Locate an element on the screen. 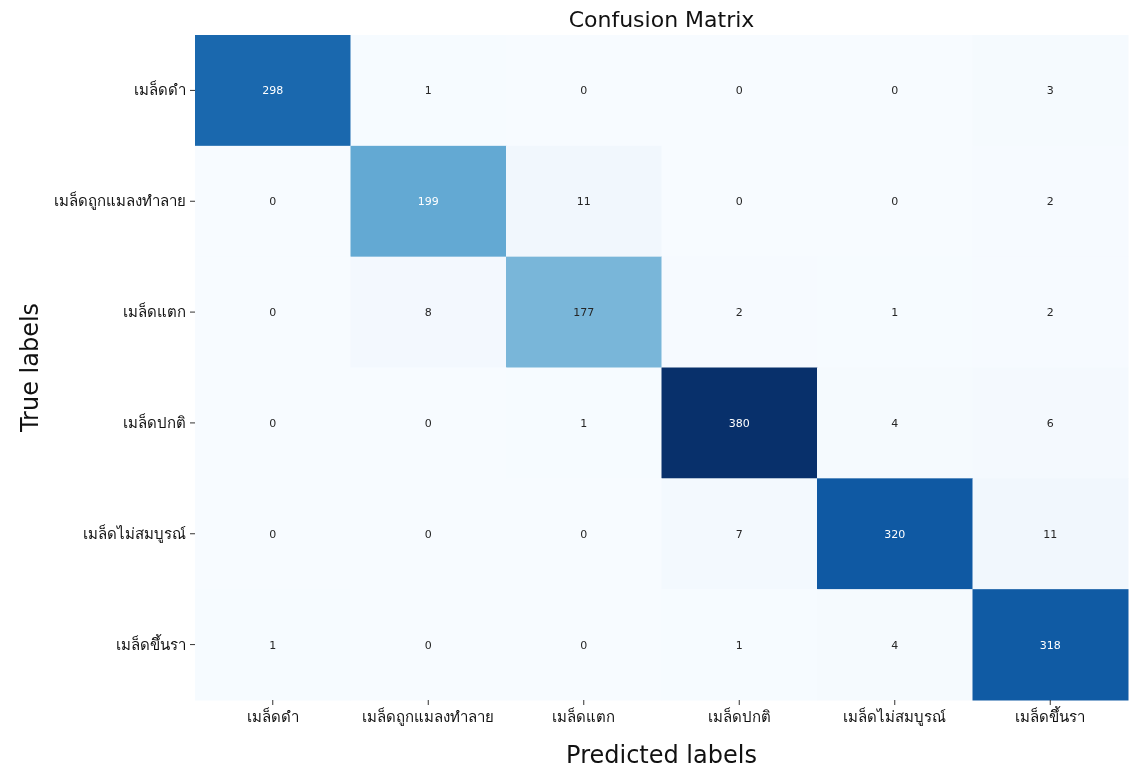 The image size is (1130, 771). data-label: 3 is located at coordinates (1050, 91).